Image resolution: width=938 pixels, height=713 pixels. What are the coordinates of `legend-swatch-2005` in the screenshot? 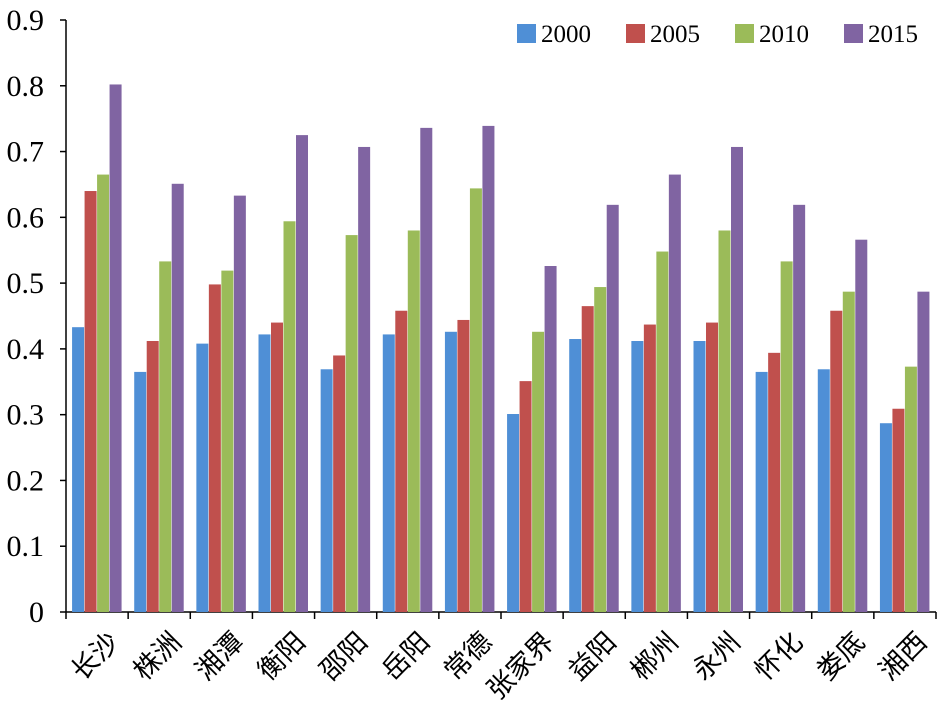 It's located at (635, 33).